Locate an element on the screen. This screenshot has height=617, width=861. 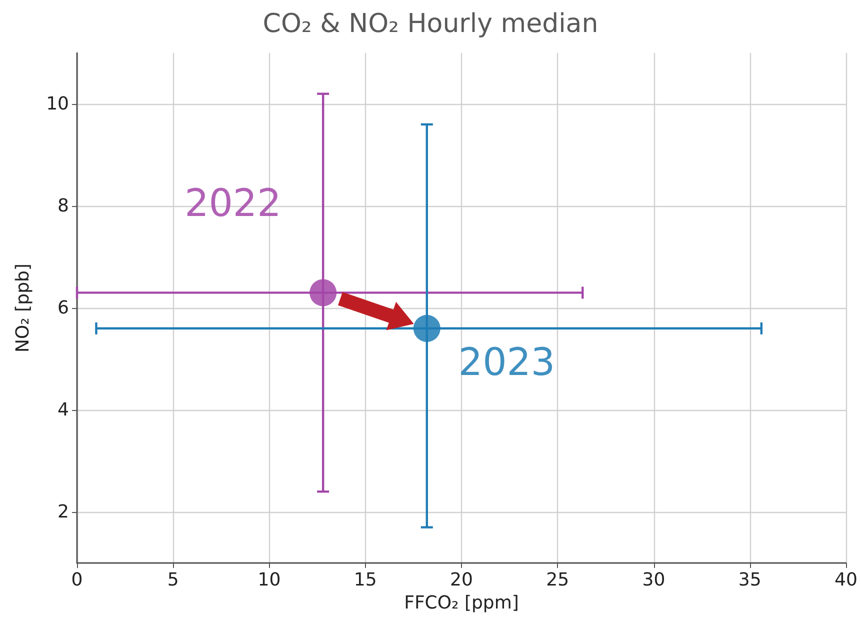
x-tick-label: 35 is located at coordinates (750, 580).